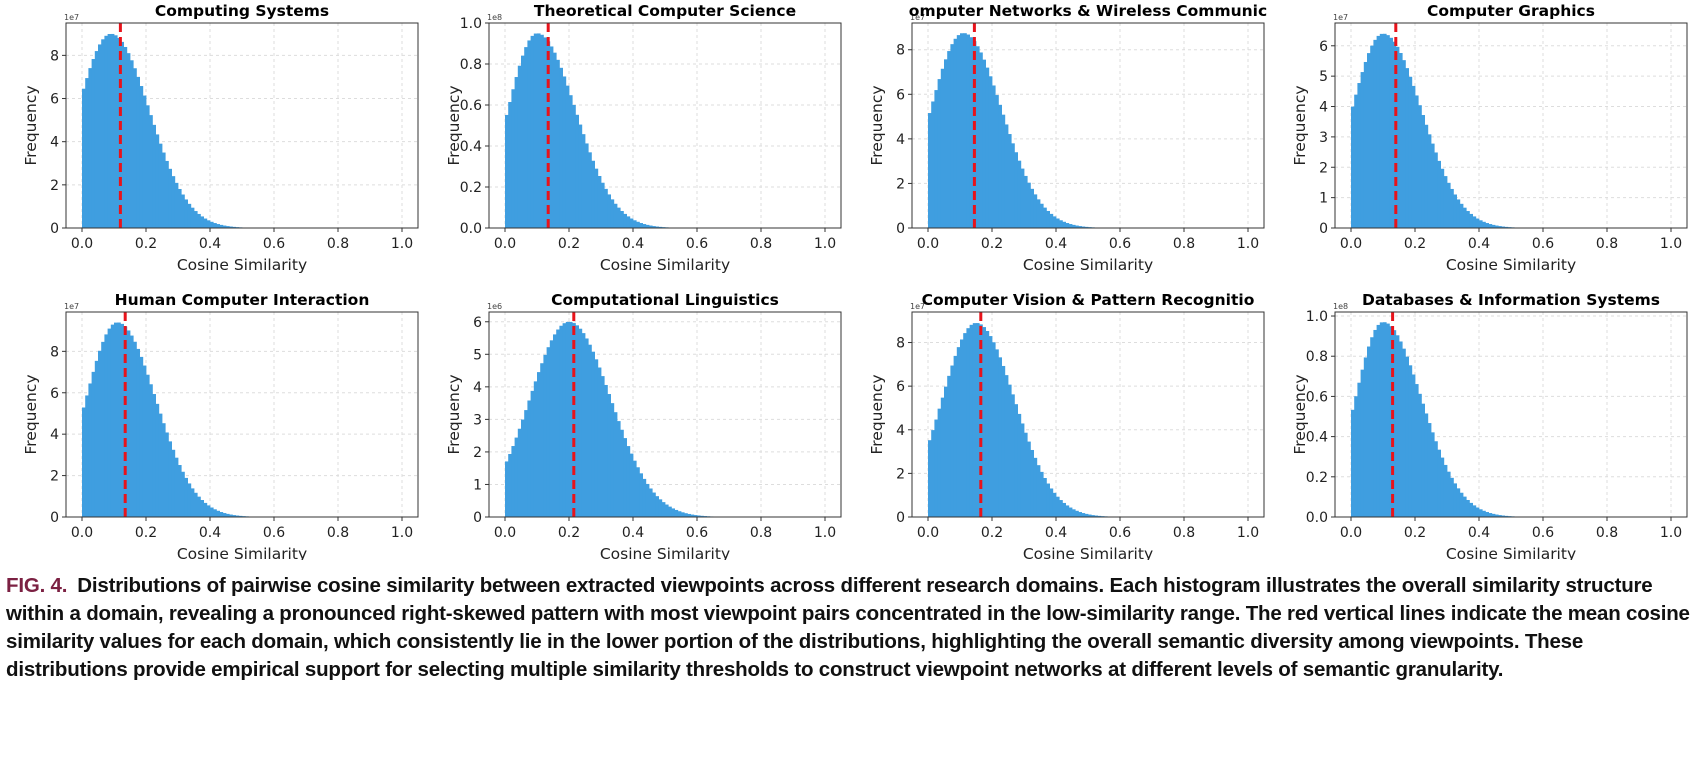 The height and width of the screenshot is (775, 1692). What do you see at coordinates (54, 394) in the screenshot?
I see `y-tick-label: 6` at bounding box center [54, 394].